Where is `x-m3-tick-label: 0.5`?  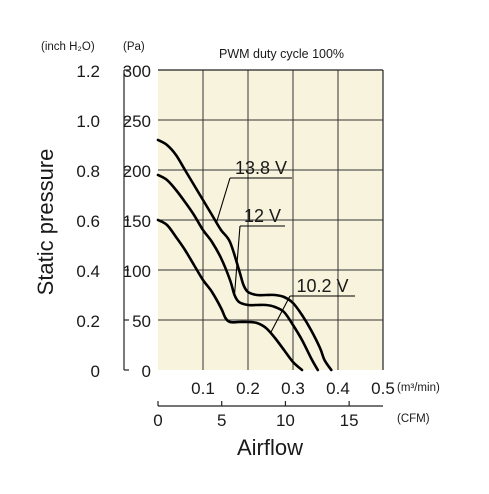
x-m3-tick-label: 0.5 is located at coordinates (383, 388).